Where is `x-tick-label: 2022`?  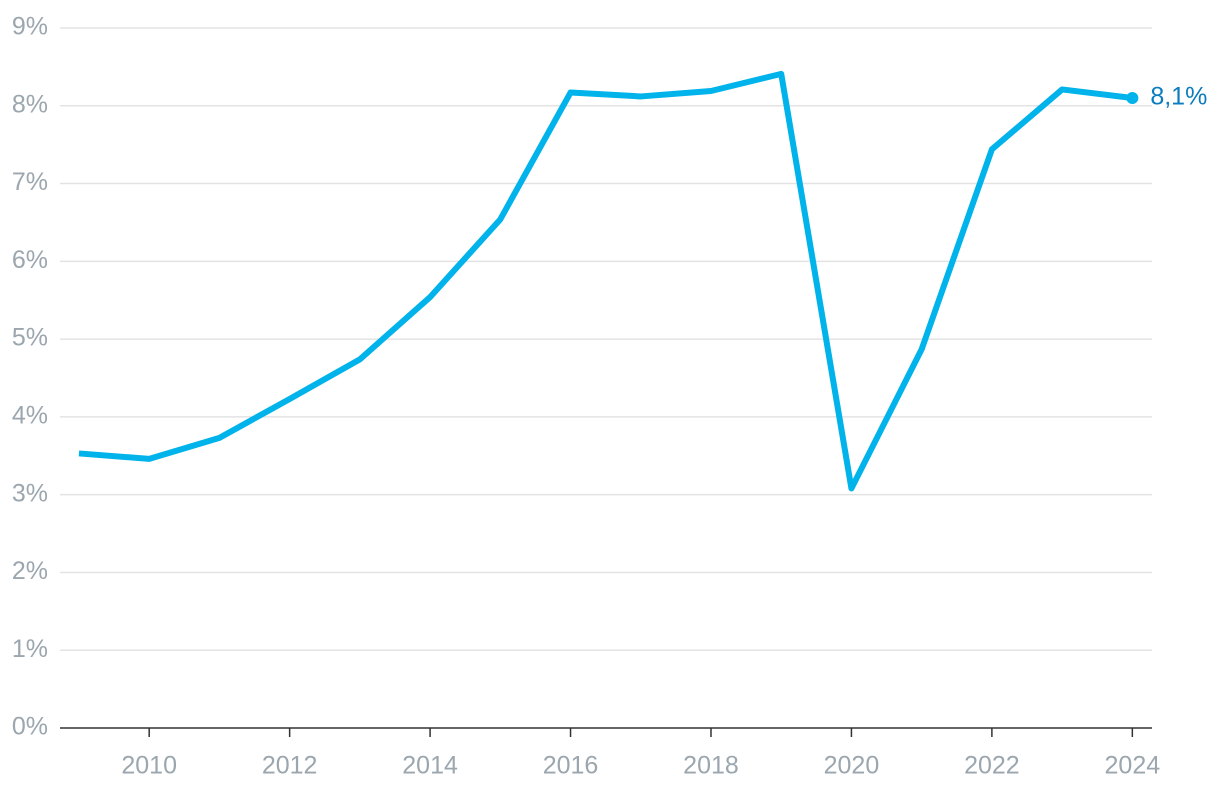
x-tick-label: 2022 is located at coordinates (992, 766).